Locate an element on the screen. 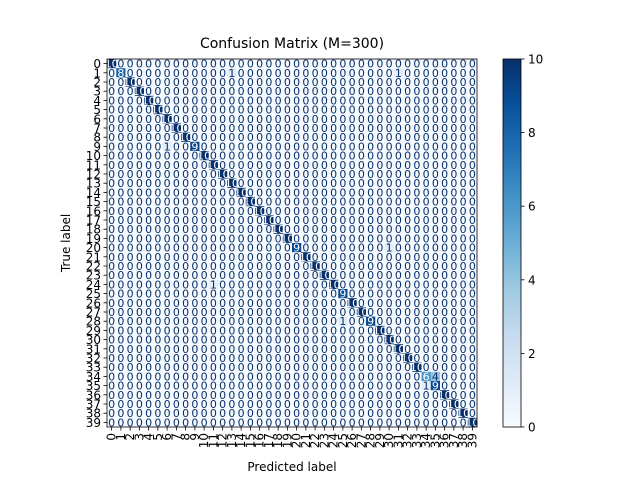 The height and width of the screenshot is (480, 640). cell-value: 10 is located at coordinates (269, 220).